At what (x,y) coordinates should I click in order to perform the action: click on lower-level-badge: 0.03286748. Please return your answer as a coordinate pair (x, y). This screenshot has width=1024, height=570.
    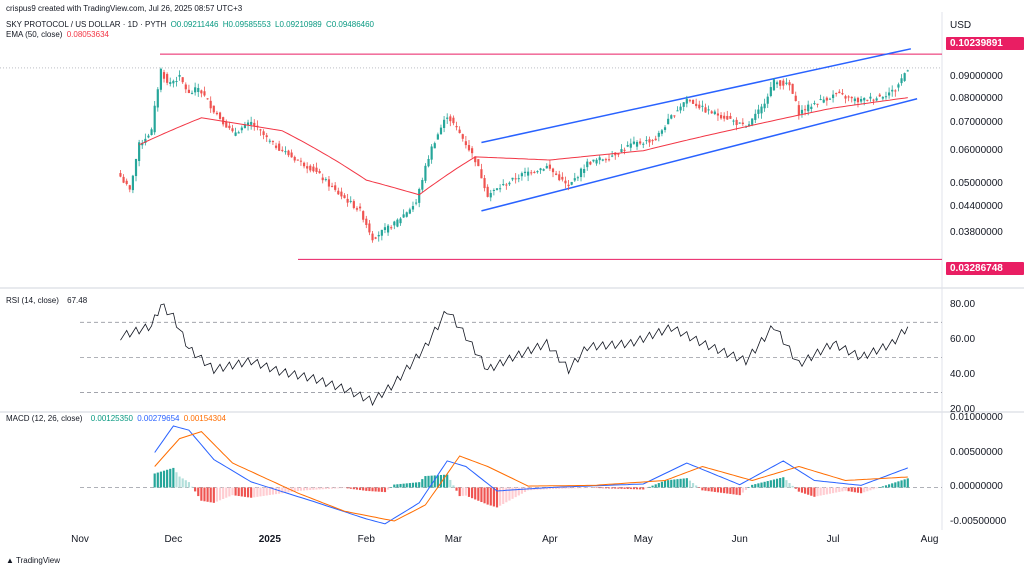
    Looking at the image, I should click on (985, 268).